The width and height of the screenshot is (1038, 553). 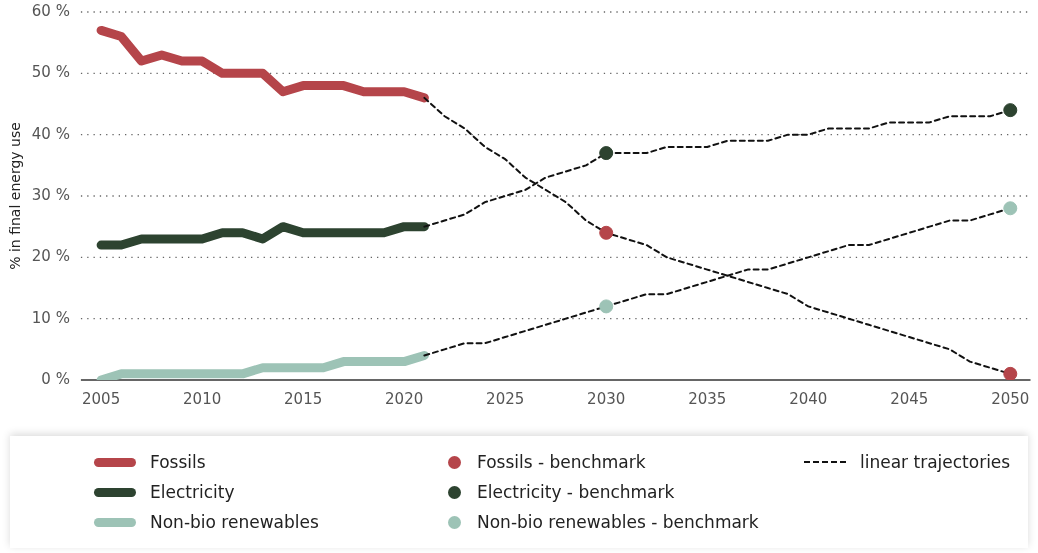 I want to click on legend-label: Fossils, so click(x=178, y=462).